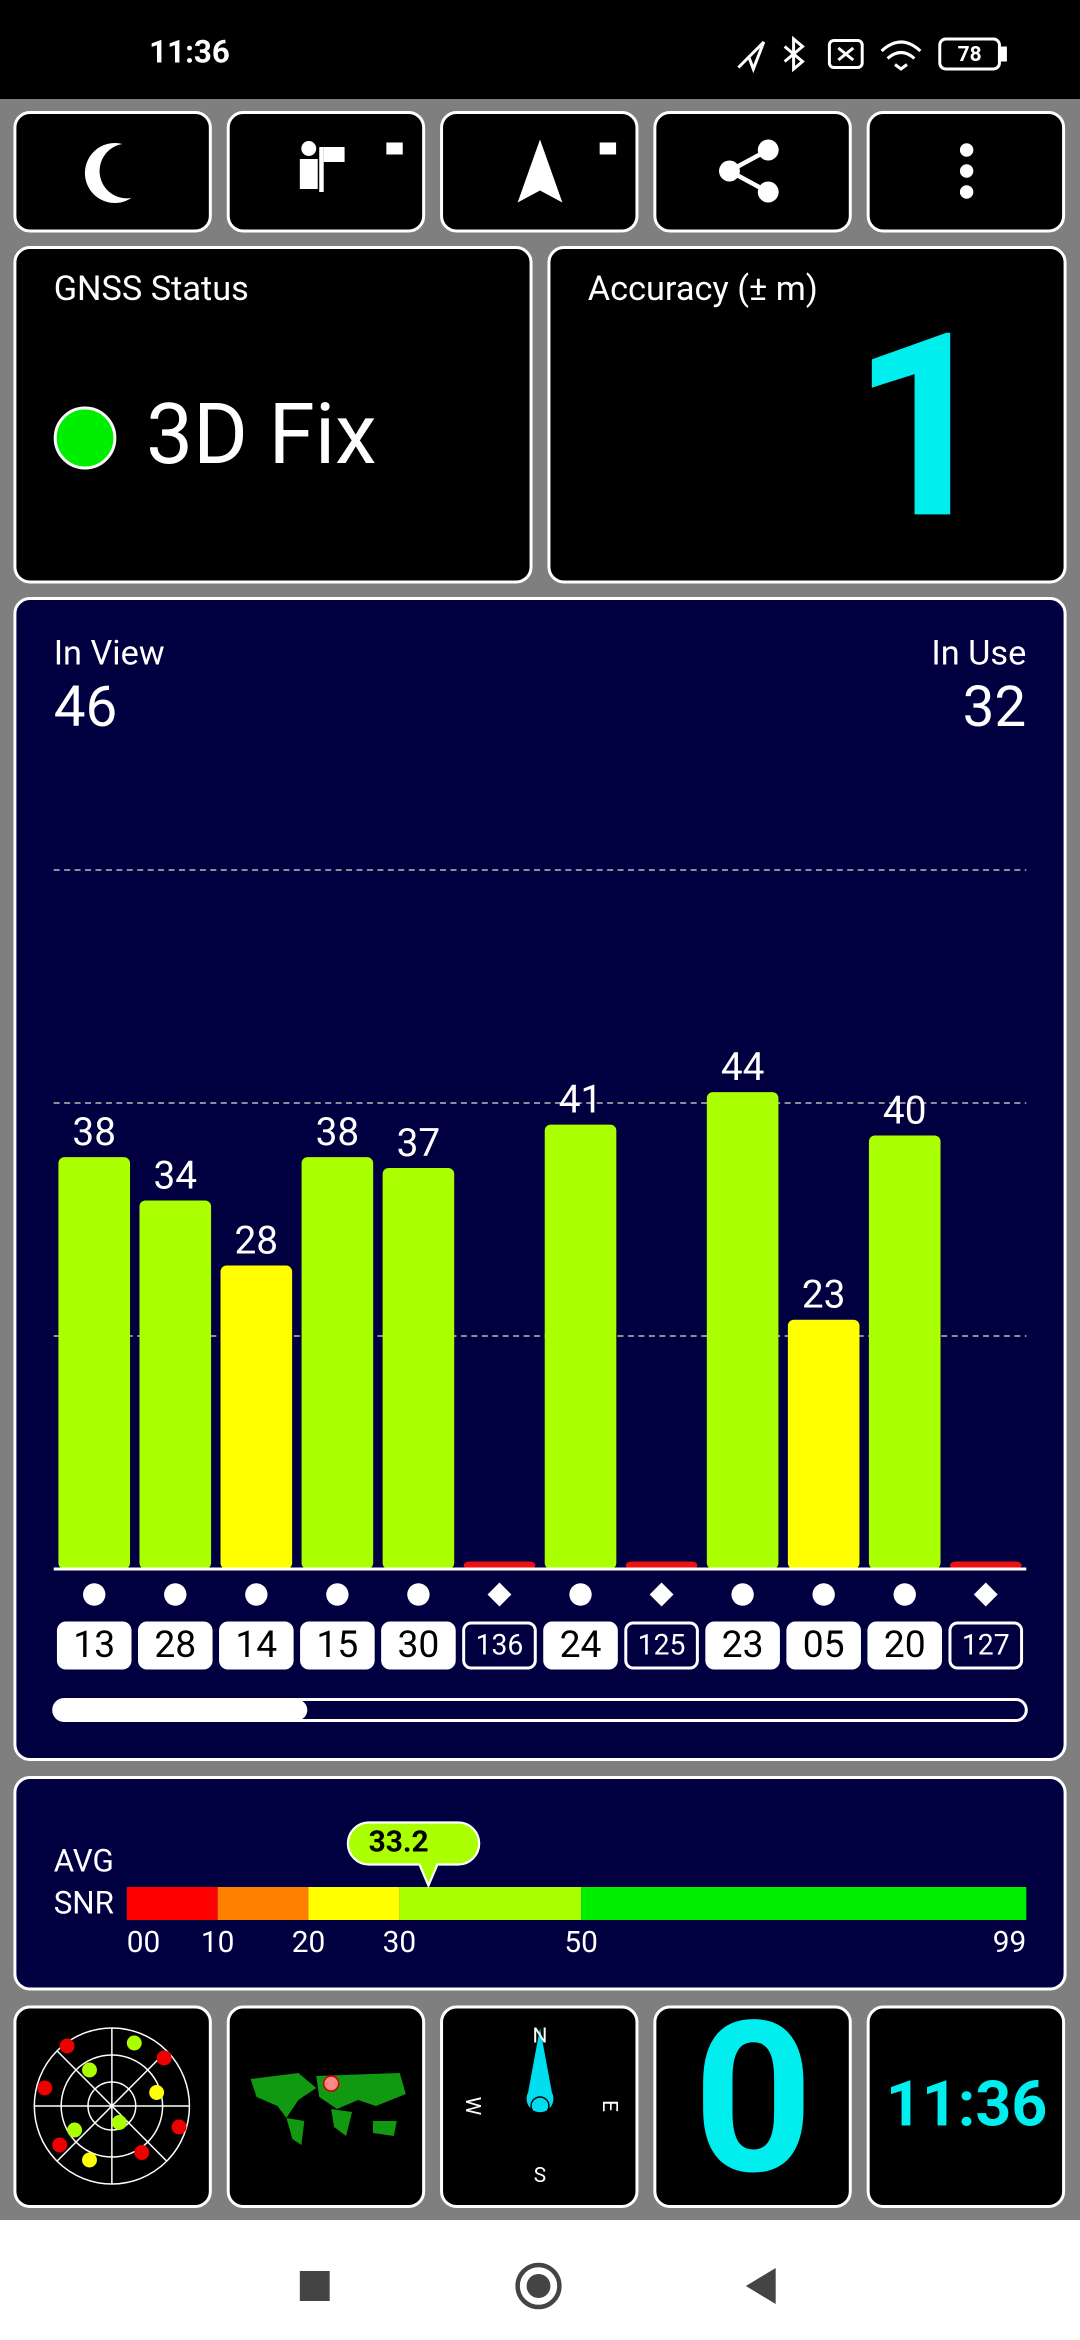  I want to click on back-button, so click(760, 2286).